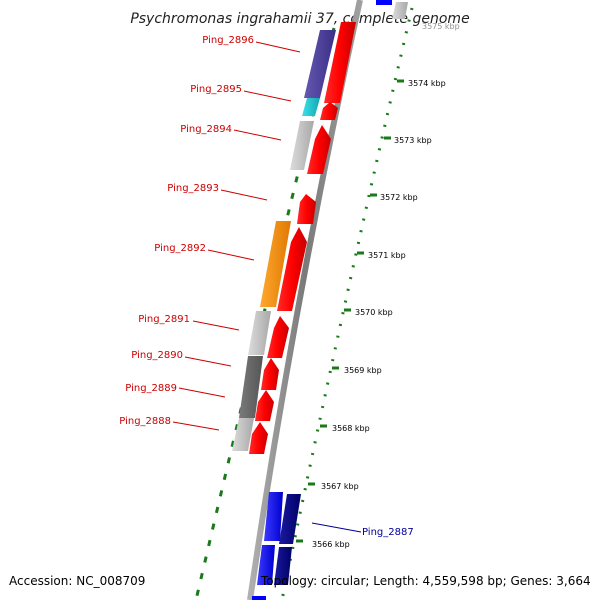 The image size is (600, 600). I want to click on kbp-label-3573: 3573 kbp, so click(413, 140).